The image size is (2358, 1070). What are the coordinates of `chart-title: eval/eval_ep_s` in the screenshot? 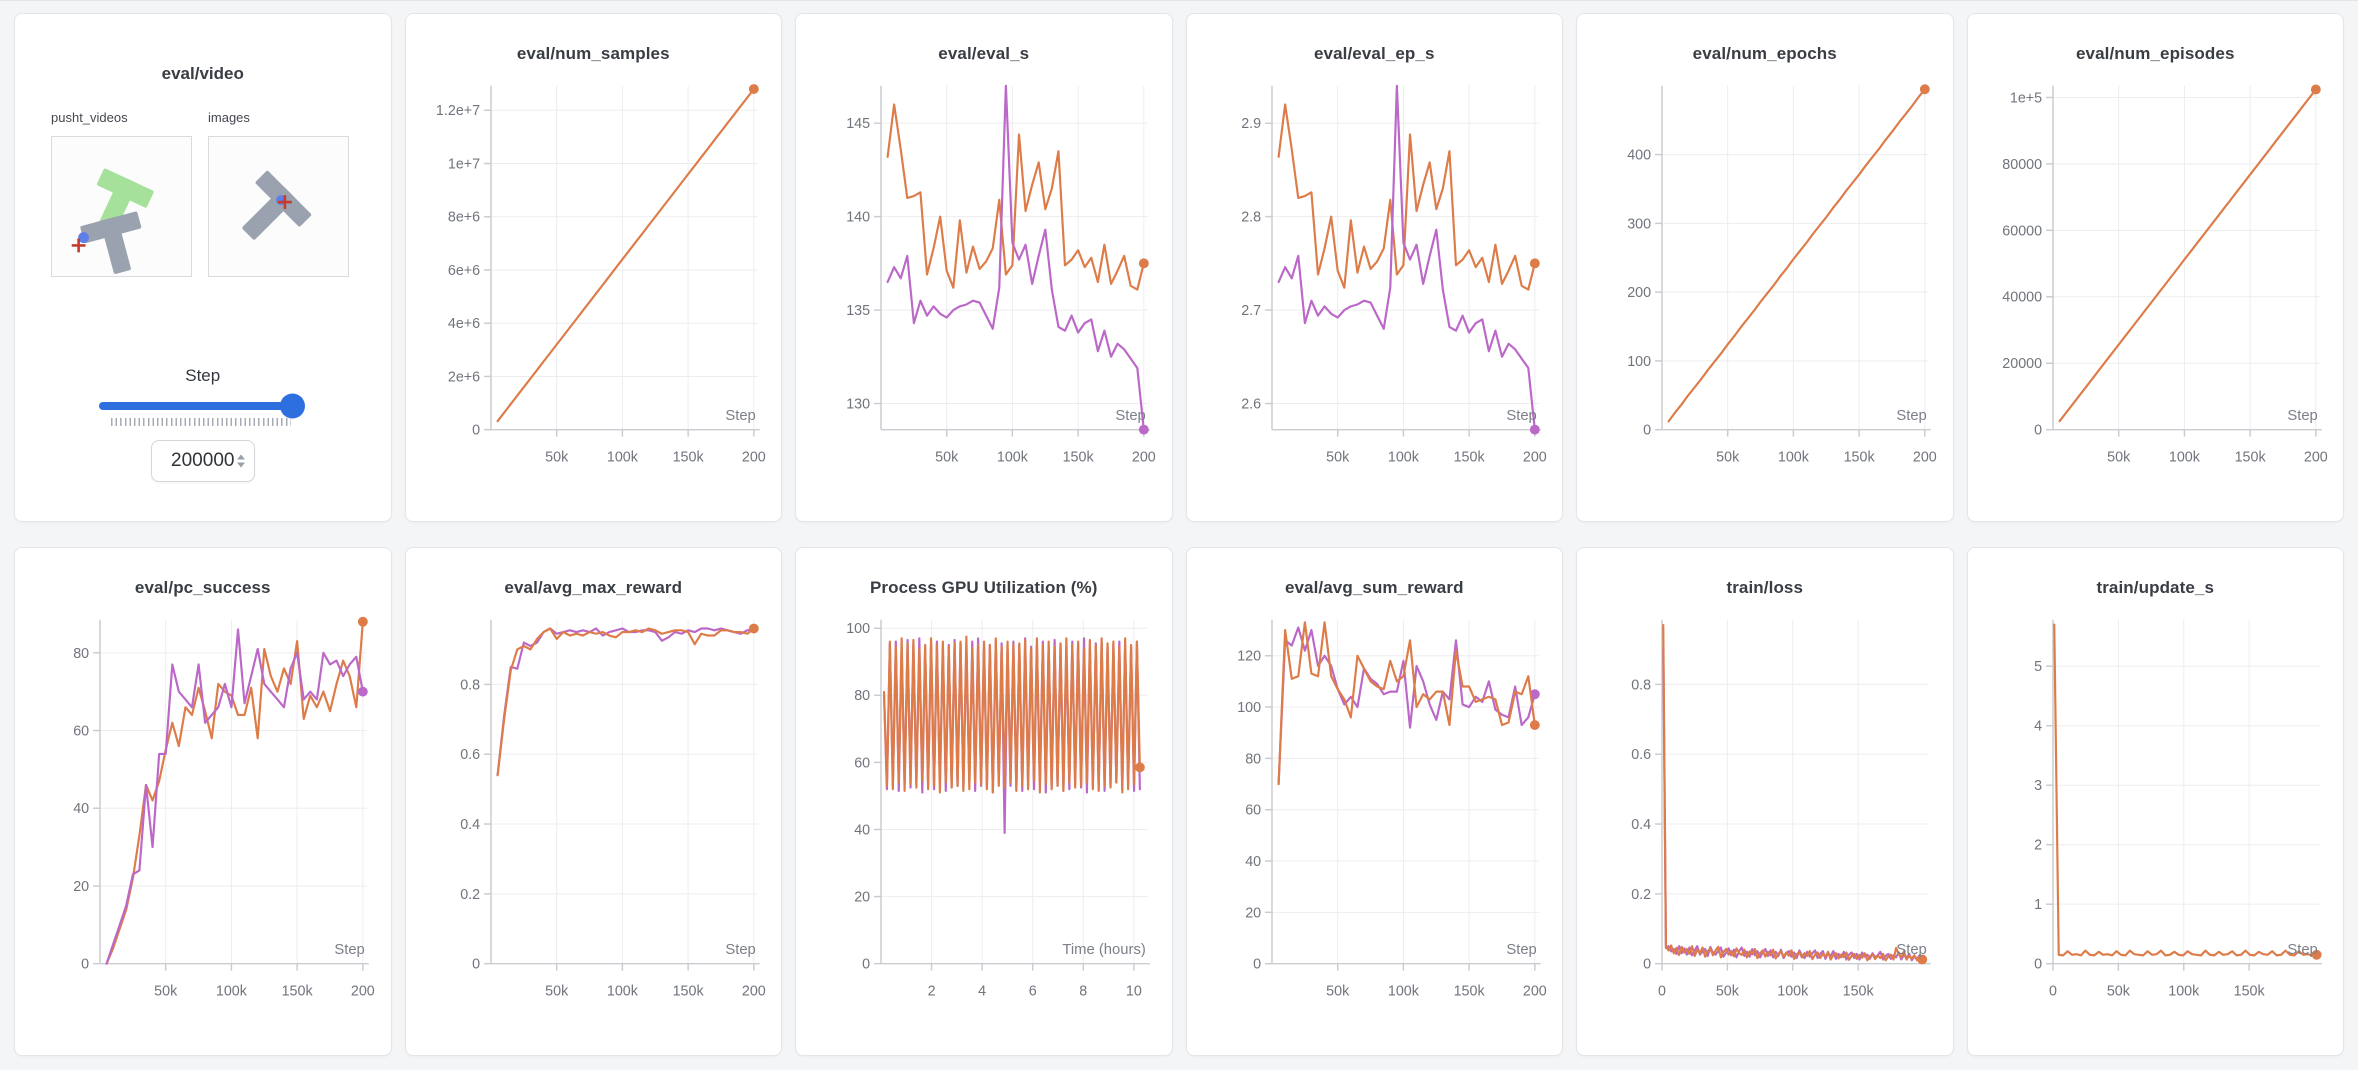 It's located at (1374, 53).